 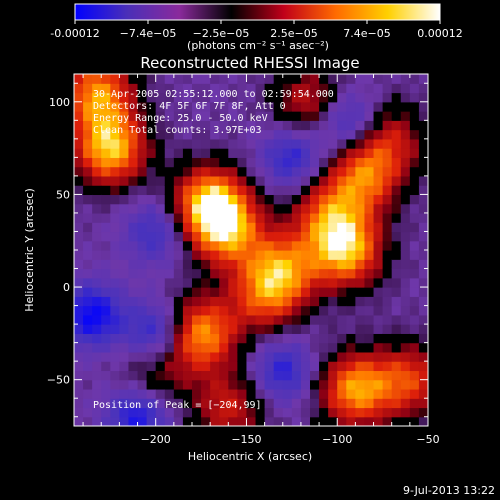 I want to click on x-tick-label: −100, so click(x=337, y=439).